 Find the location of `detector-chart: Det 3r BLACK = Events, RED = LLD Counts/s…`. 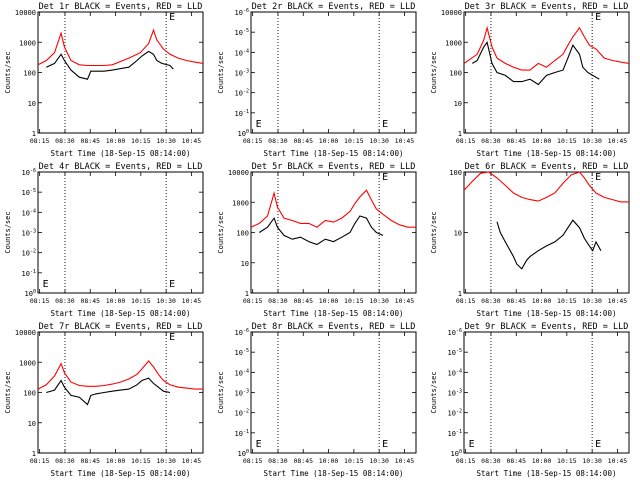

detector-chart: Det 3r BLACK = Events, RED = LLD Counts/s… is located at coordinates (530, 80).